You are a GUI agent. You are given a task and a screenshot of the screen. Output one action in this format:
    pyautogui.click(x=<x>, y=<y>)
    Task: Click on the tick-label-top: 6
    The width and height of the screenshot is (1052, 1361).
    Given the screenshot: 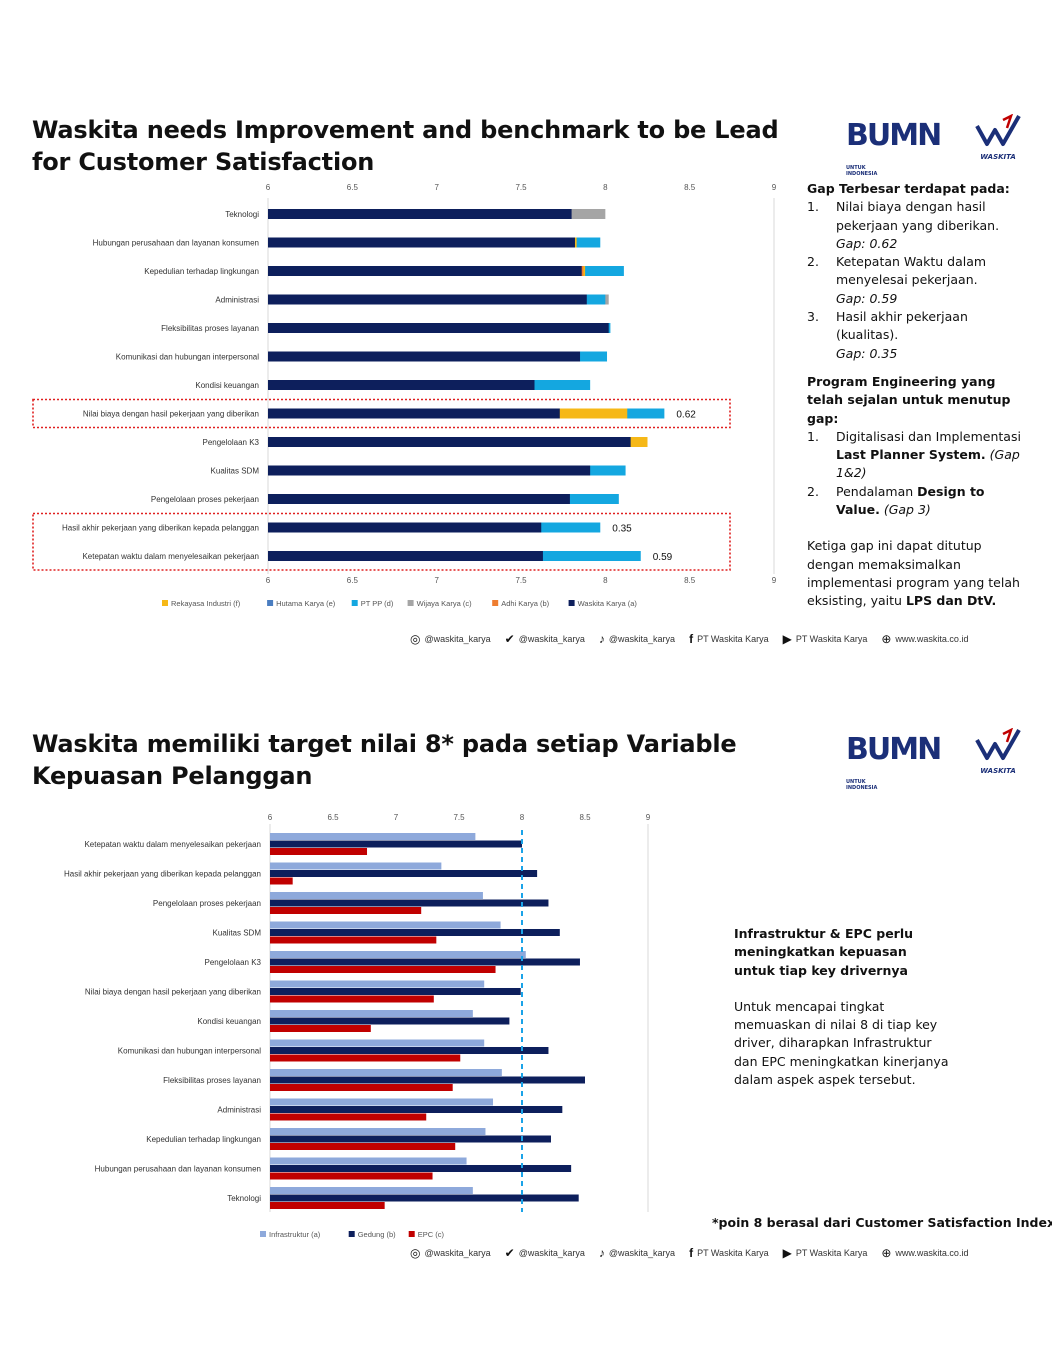 What is the action you would take?
    pyautogui.click(x=268, y=187)
    